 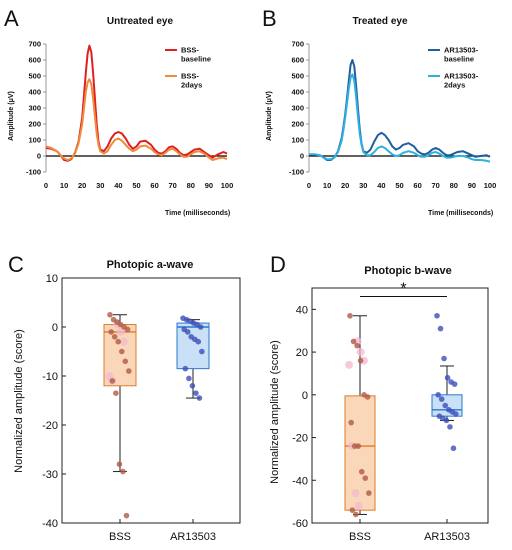 I want to click on x-tick-label: 0, so click(x=309, y=185).